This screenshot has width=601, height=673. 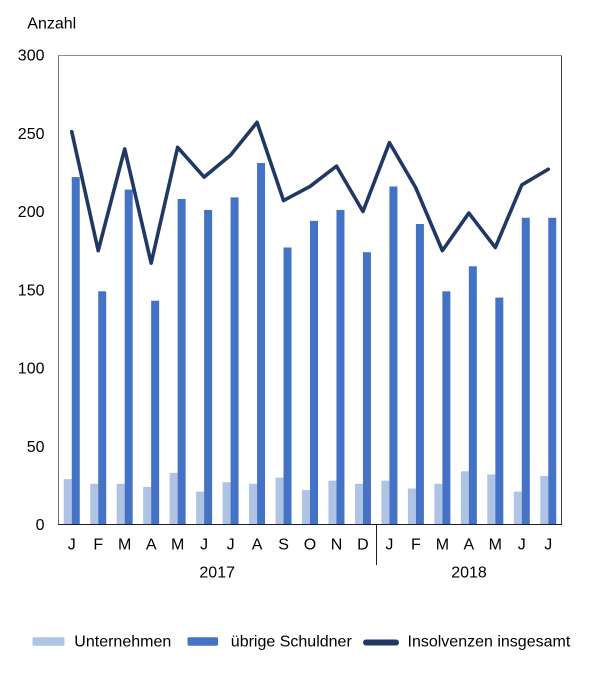 I want to click on svg-text: 2018, so click(x=469, y=573).